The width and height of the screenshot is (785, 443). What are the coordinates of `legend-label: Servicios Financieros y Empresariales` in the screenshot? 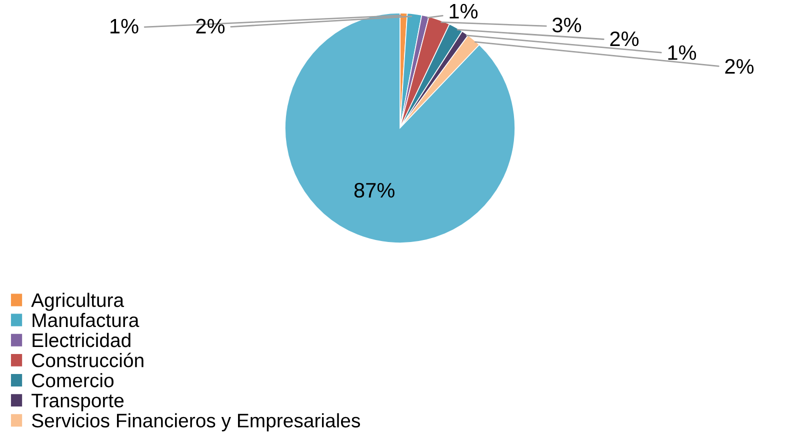 It's located at (196, 422).